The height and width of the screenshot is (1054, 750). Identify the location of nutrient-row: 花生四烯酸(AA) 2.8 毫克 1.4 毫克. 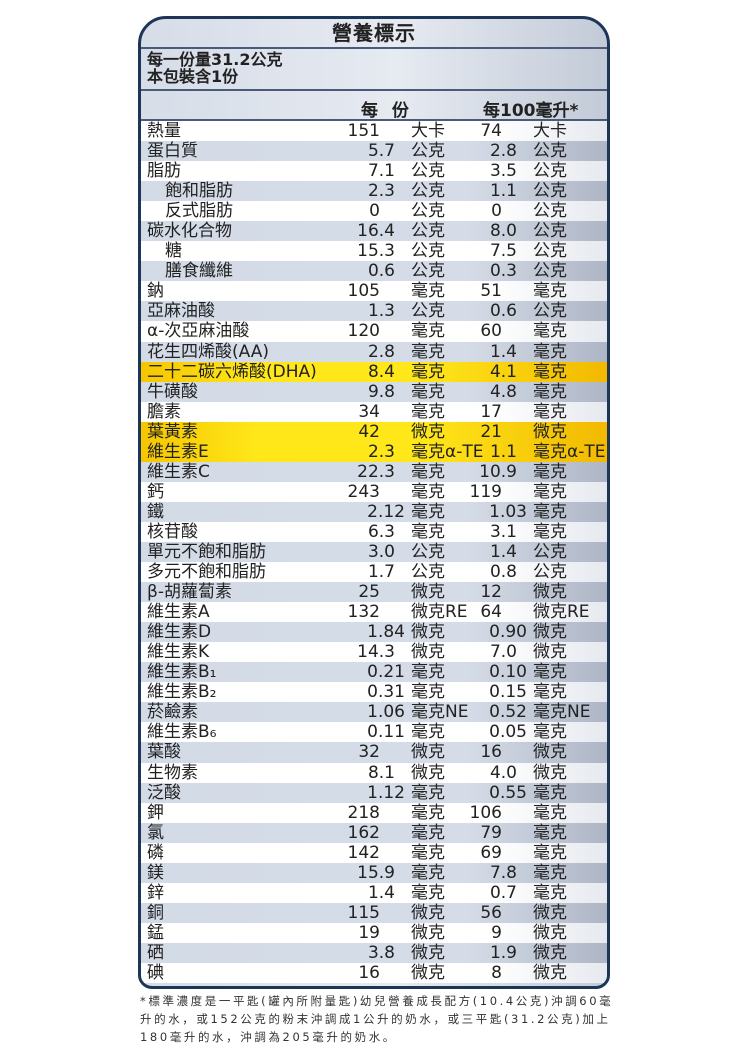
(374, 351).